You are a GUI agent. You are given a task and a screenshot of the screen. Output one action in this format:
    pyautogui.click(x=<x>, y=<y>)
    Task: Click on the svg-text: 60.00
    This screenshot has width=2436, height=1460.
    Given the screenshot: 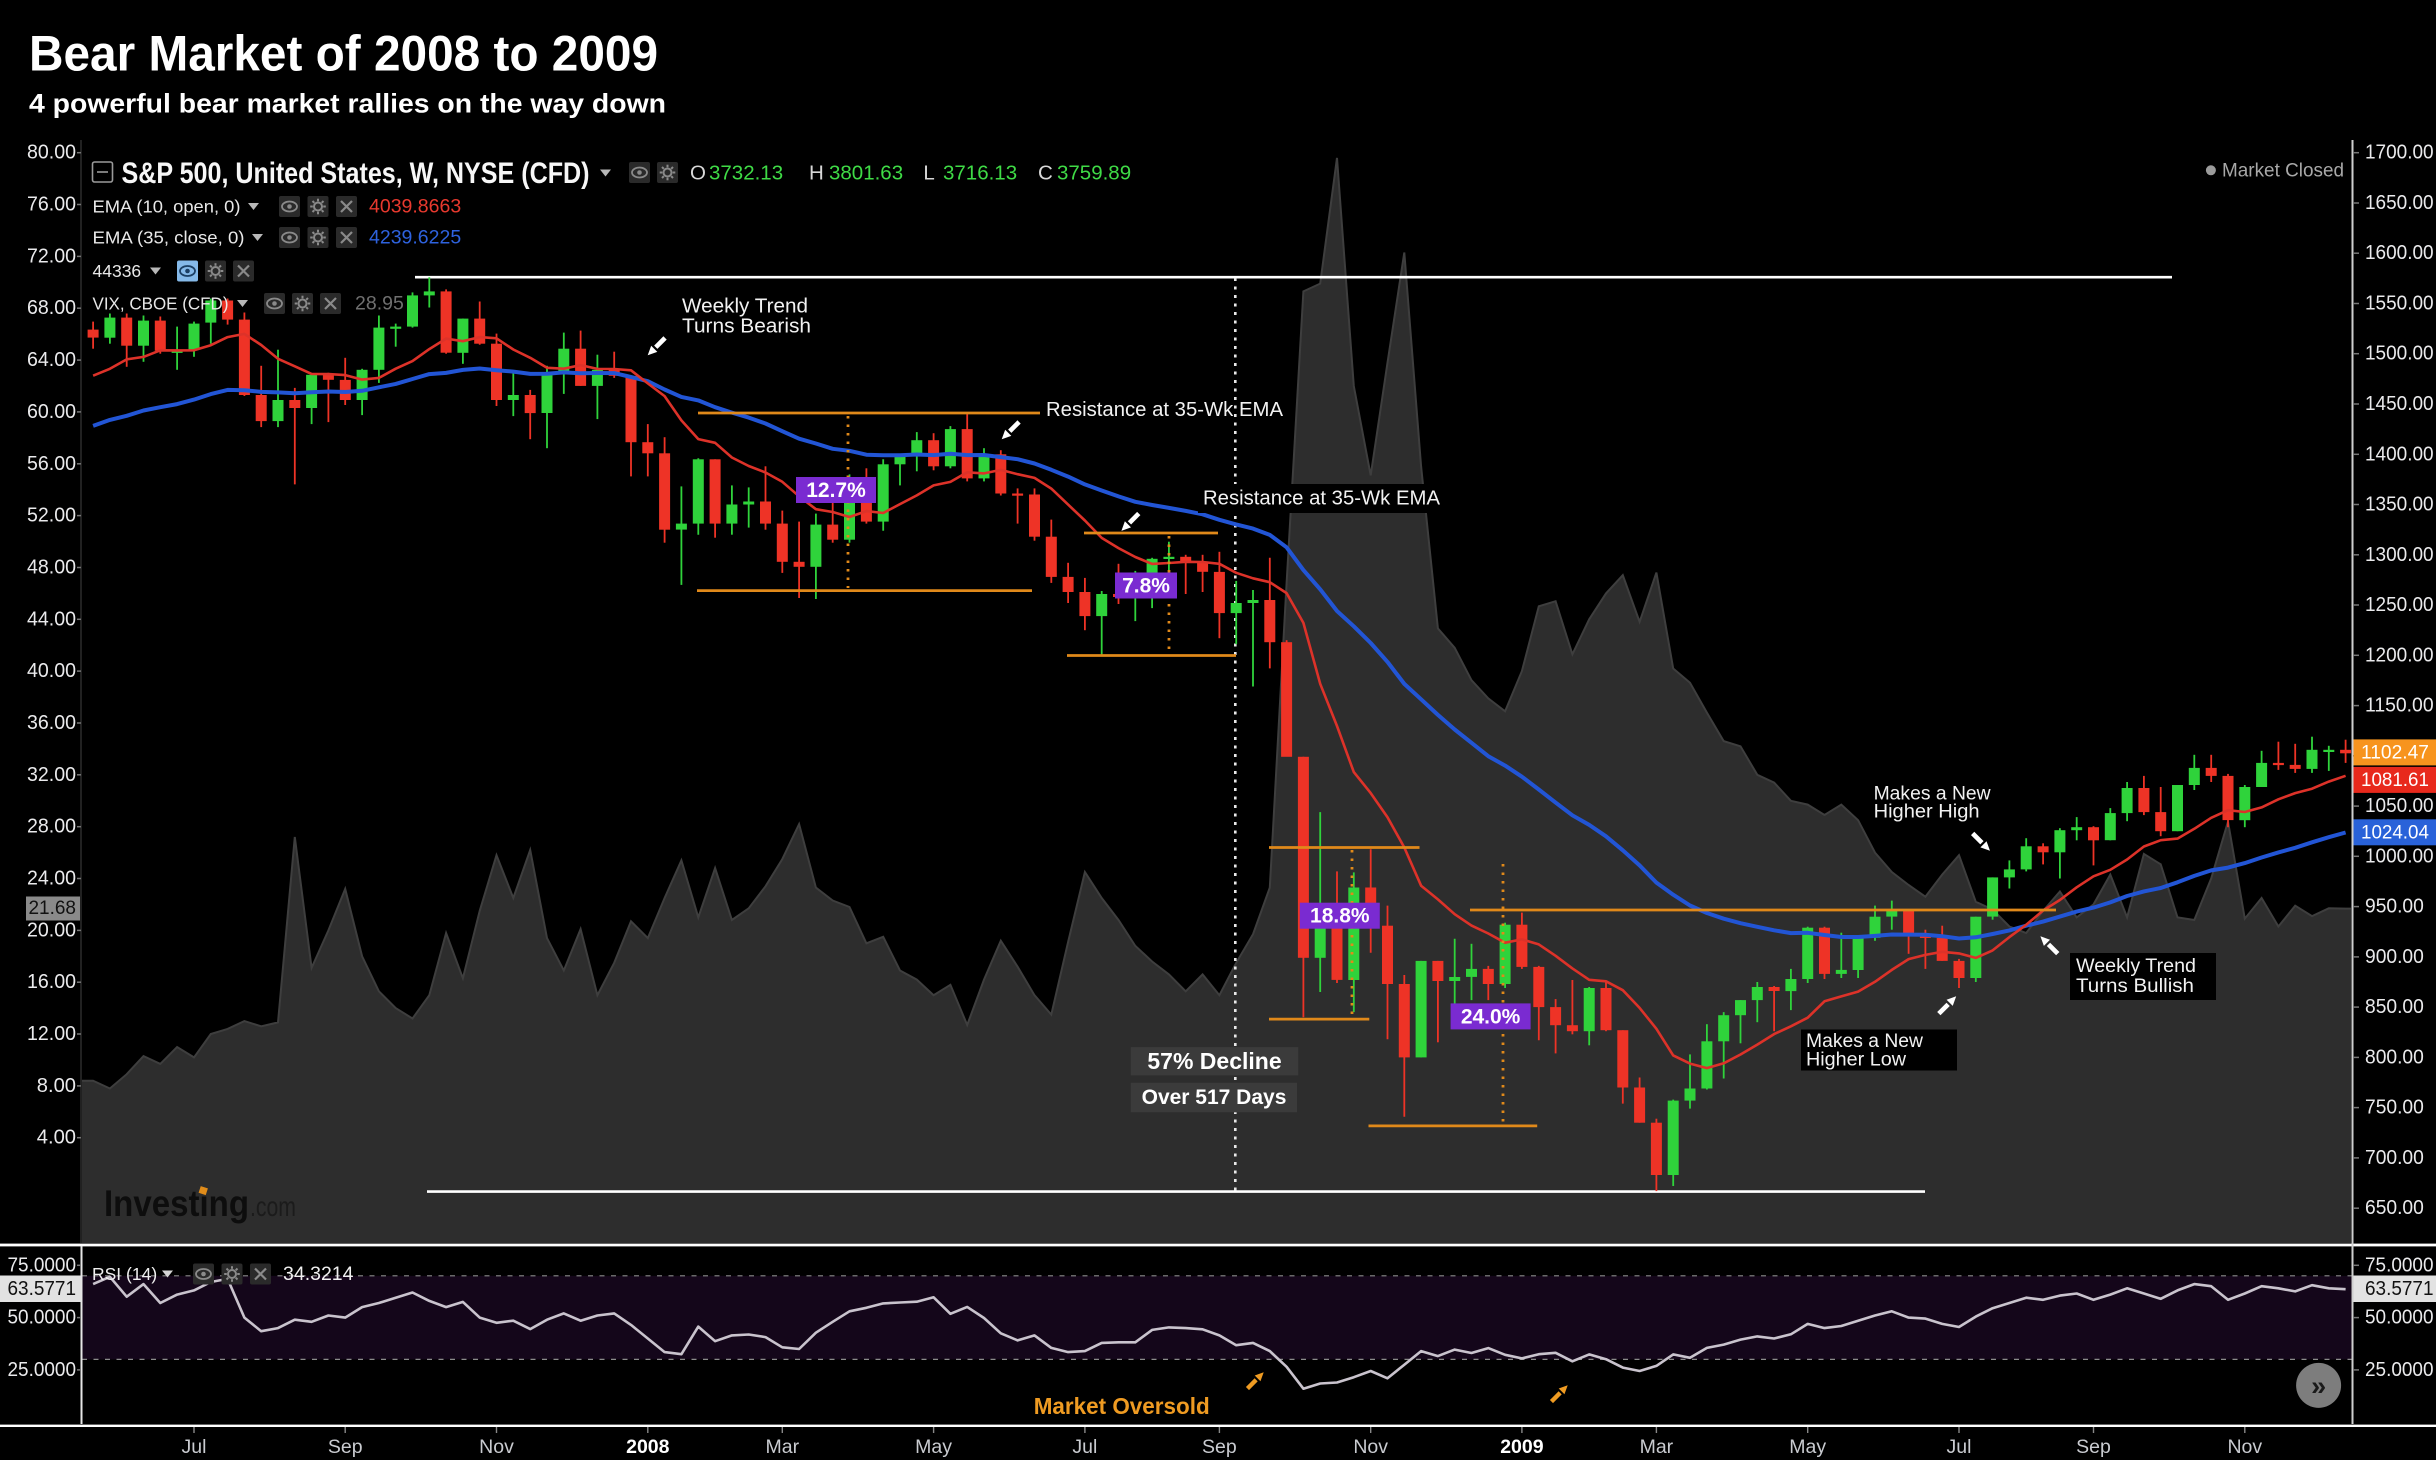 What is the action you would take?
    pyautogui.click(x=51, y=412)
    